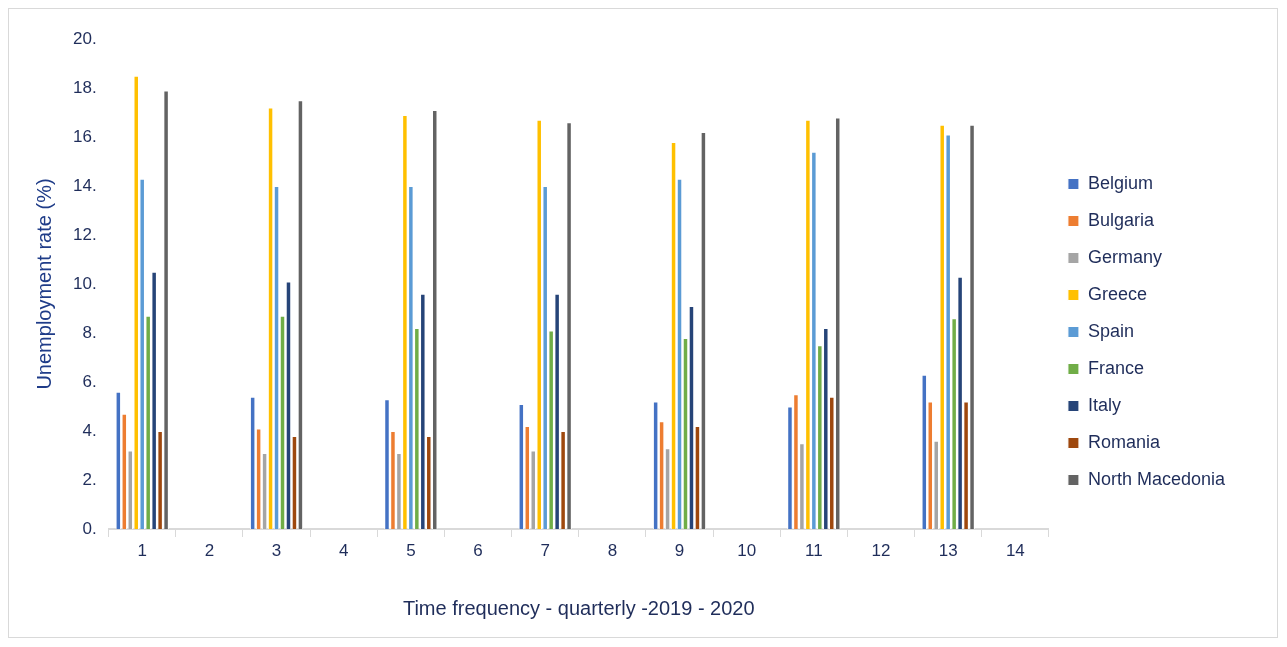 The height and width of the screenshot is (647, 1287). Describe the element at coordinates (881, 551) in the screenshot. I see `x-tick-label: 12` at that location.